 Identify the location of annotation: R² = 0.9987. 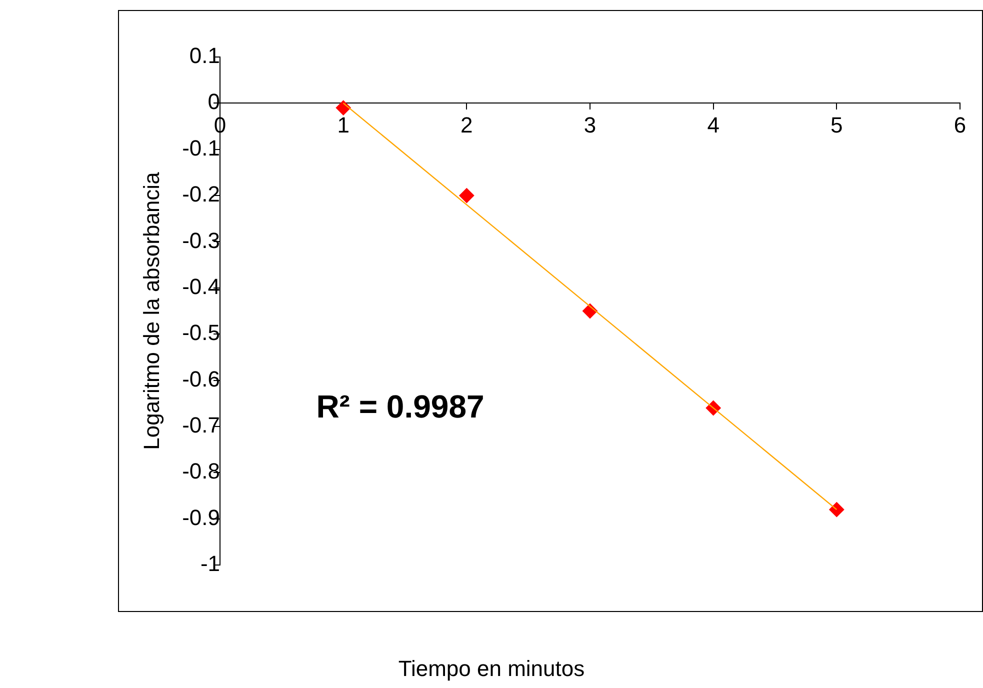
(400, 406).